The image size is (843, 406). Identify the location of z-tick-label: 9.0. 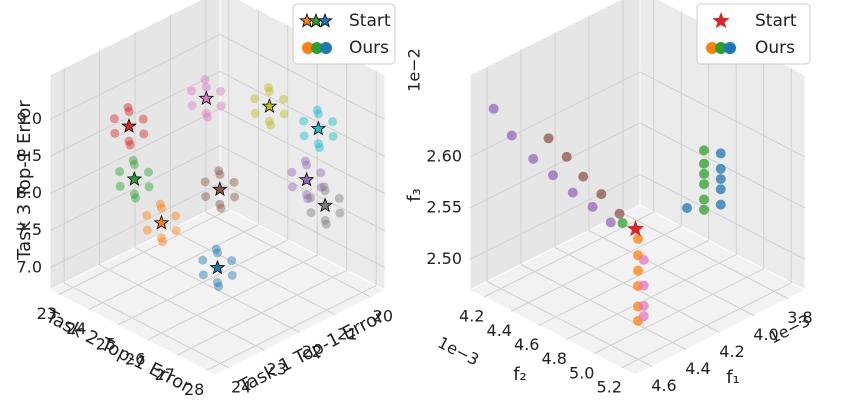
(29, 118).